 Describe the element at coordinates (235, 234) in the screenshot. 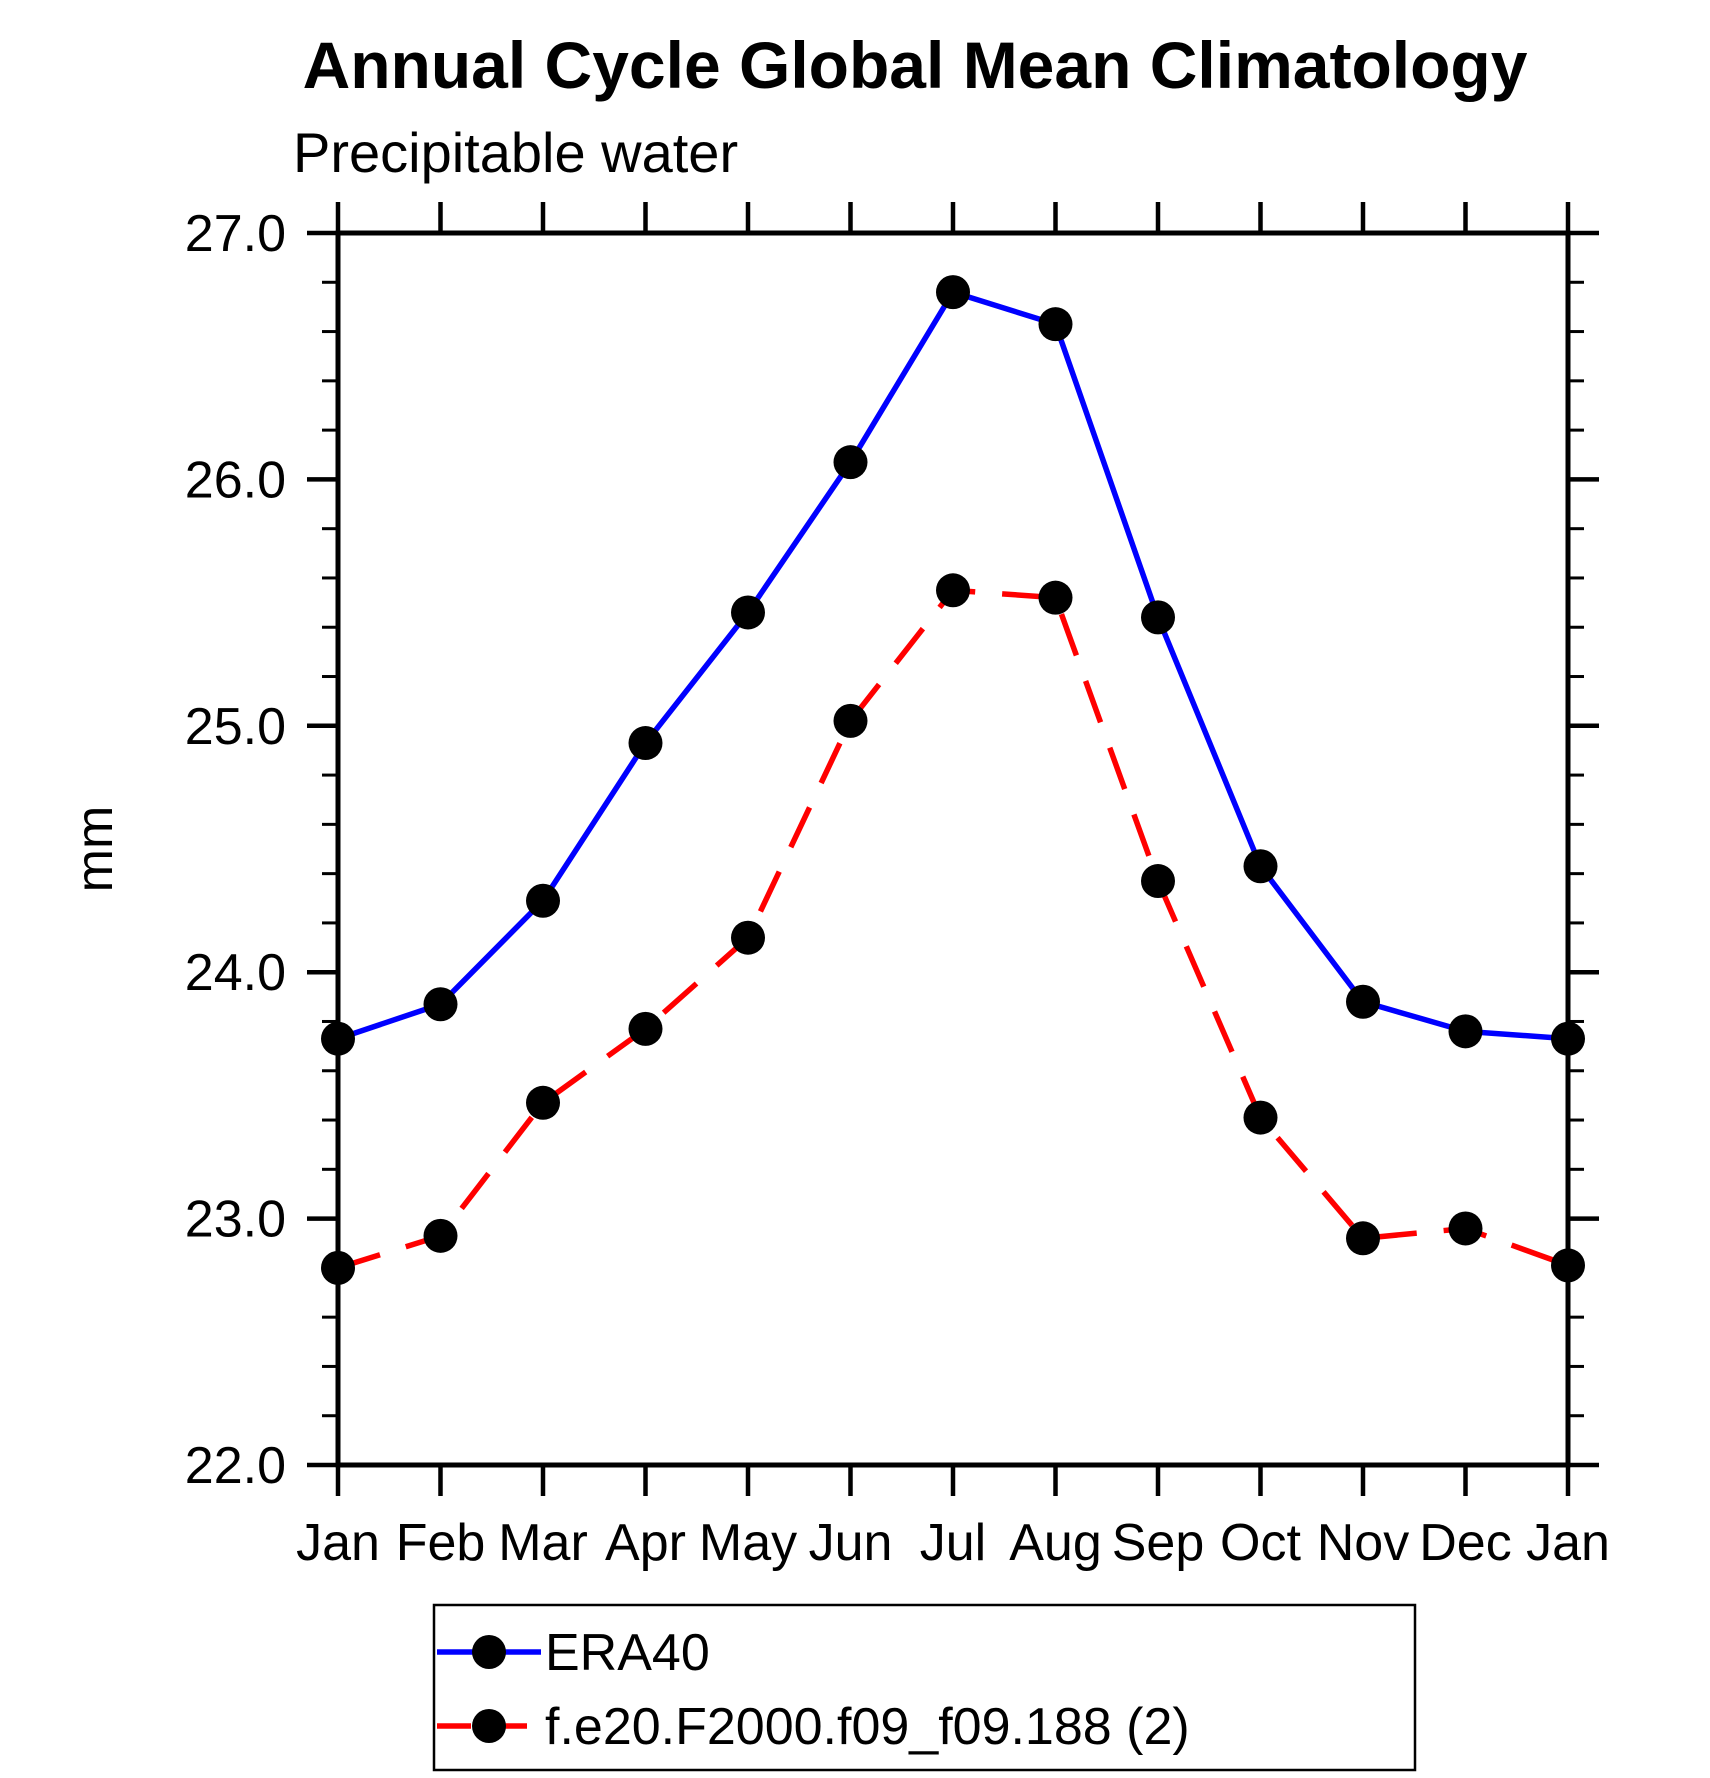

I see `y-tick-label: 27.0` at that location.